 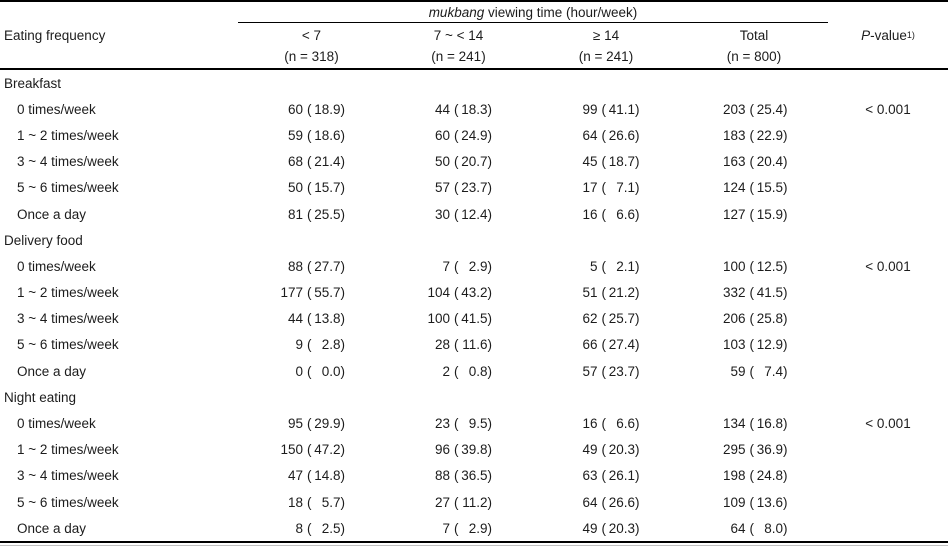 What do you see at coordinates (295, 266) in the screenshot?
I see `count-value: 88` at bounding box center [295, 266].